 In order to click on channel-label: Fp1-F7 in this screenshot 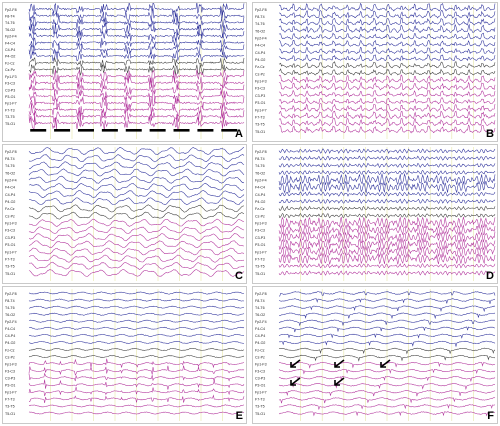, I will do `click(261, 252)`.